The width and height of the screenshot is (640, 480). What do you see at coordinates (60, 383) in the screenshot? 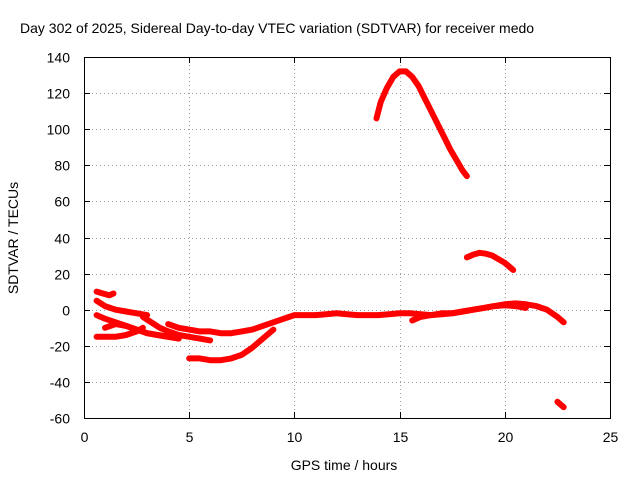
I see `y-tick-label: -40` at bounding box center [60, 383].